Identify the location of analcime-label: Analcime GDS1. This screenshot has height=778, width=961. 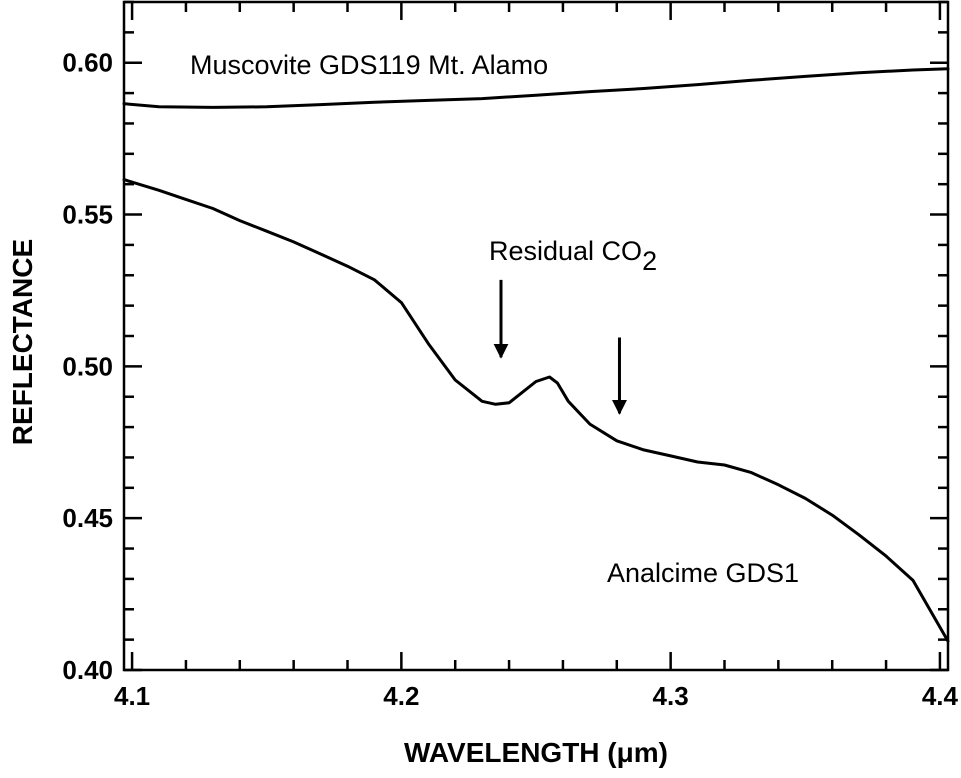
(703, 573).